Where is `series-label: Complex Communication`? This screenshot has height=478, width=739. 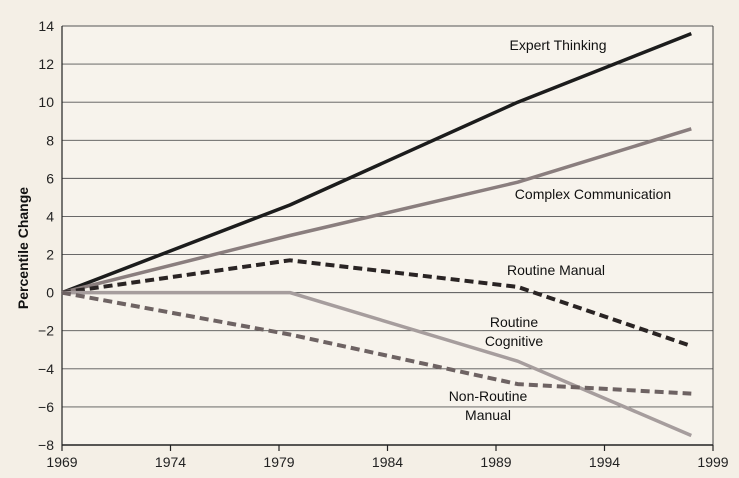
series-label: Complex Communication is located at coordinates (593, 194).